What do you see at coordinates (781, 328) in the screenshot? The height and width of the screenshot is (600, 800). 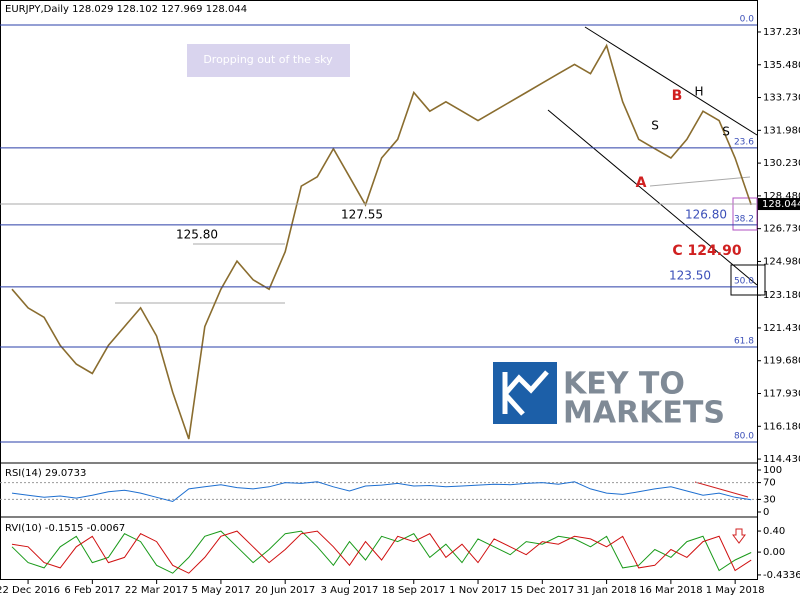 I see `y-tick-label: 121.430` at bounding box center [781, 328].